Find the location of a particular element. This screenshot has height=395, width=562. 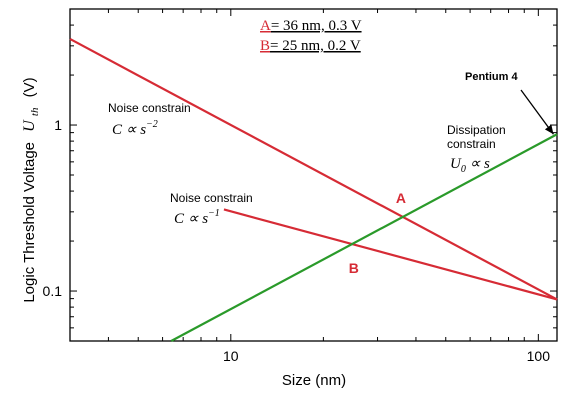

pentium-arrow-shaft is located at coordinates (537, 112).